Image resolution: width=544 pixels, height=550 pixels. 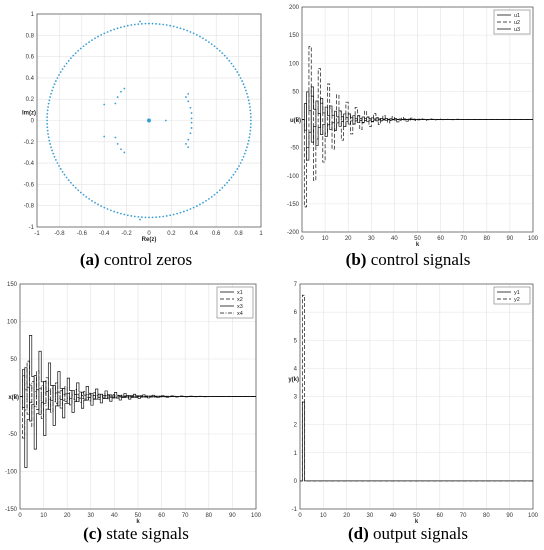 I want to click on y-tick-label: 150, so click(x=12, y=285).